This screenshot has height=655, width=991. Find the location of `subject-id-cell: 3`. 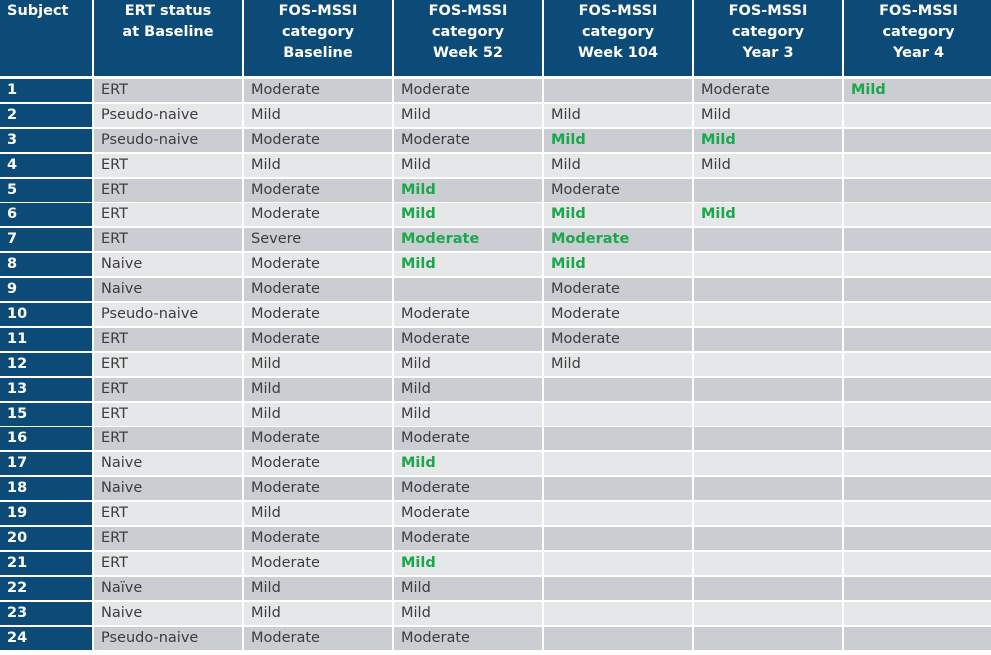

subject-id-cell: 3 is located at coordinates (46, 140).